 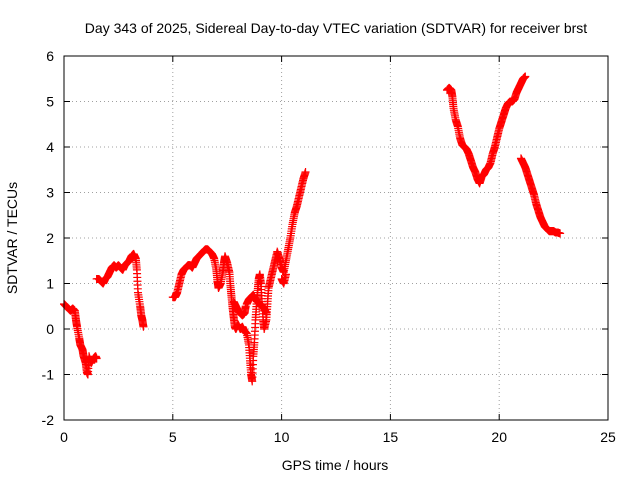 I want to click on y-tick-label: -1, so click(x=48, y=375).